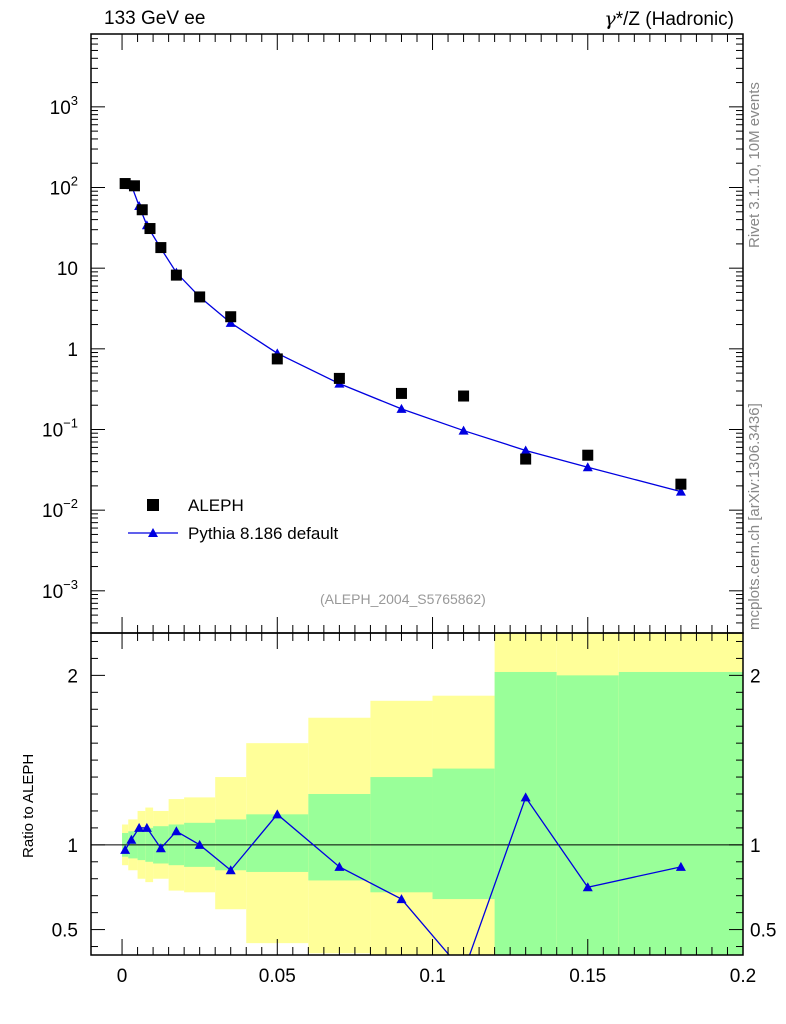 The height and width of the screenshot is (1024, 786). Describe the element at coordinates (277, 976) in the screenshot. I see `x-tick-label: 0.05` at that location.